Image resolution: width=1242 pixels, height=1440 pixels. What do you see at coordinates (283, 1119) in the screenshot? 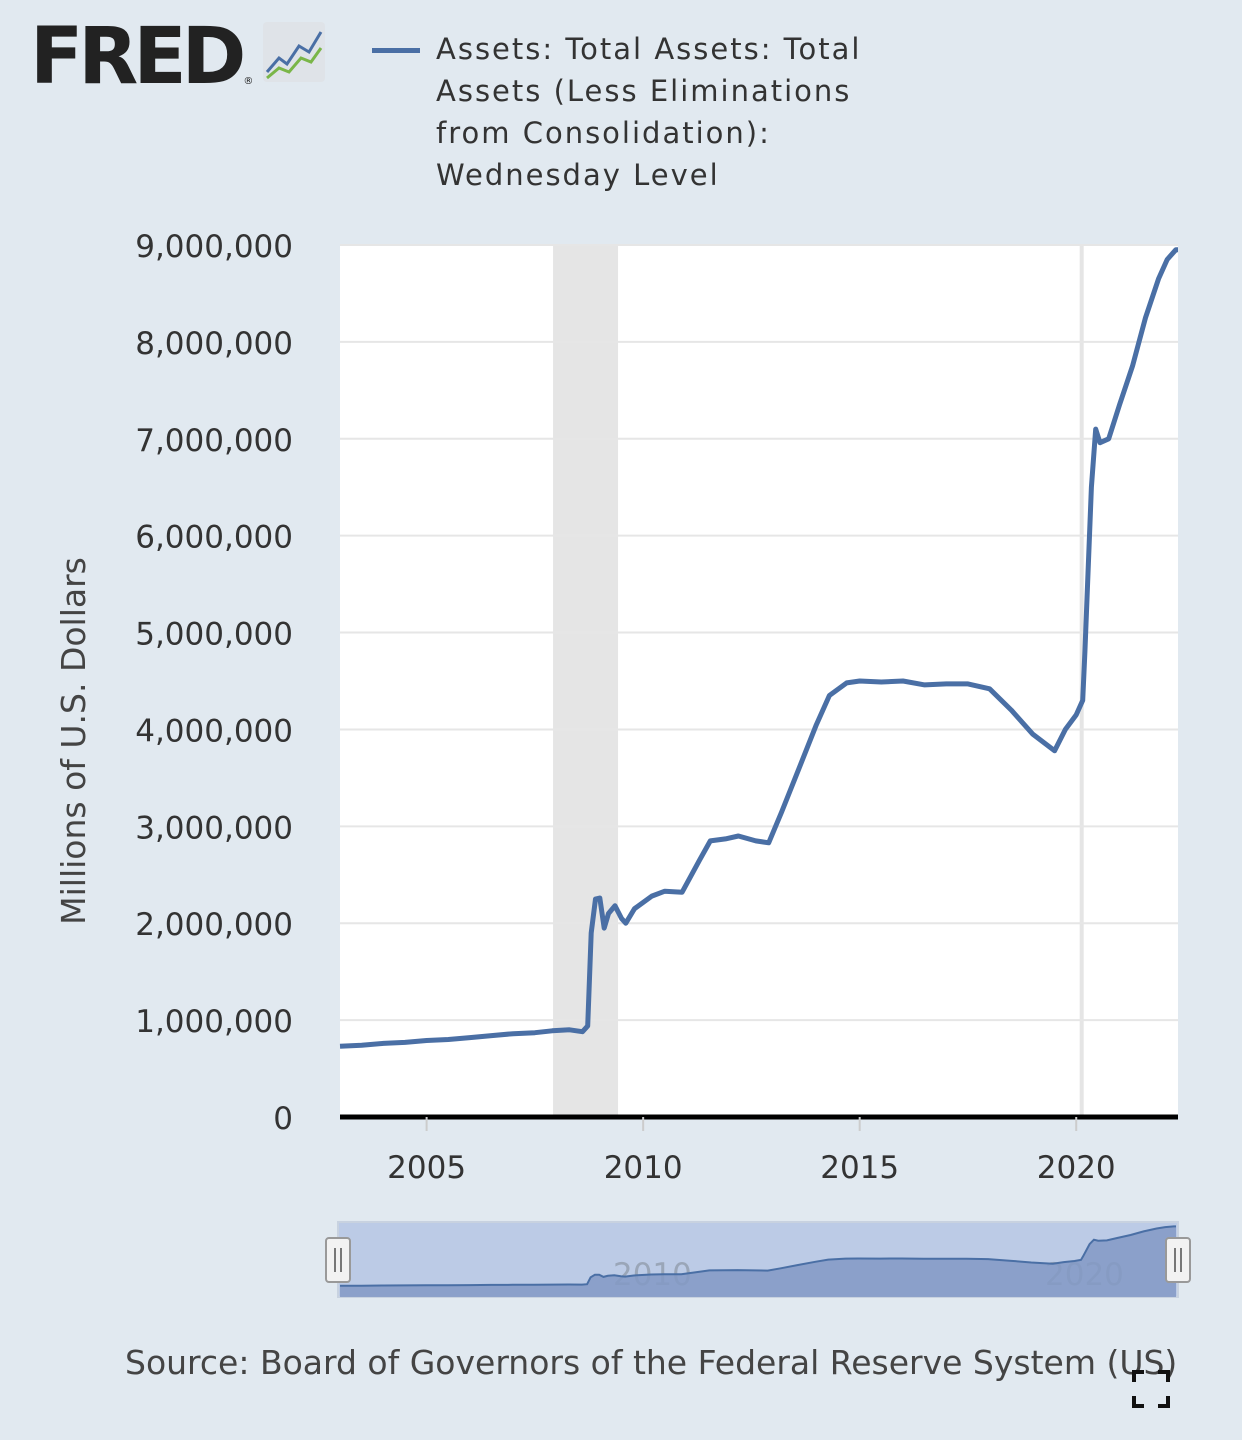
I see `y-tick-label: 0` at bounding box center [283, 1119].